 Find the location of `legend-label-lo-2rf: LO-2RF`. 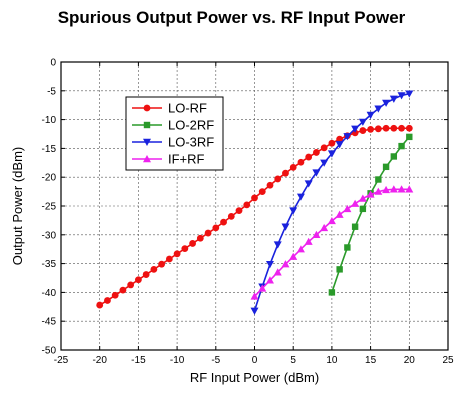

legend-label-lo-2rf: LO-2RF is located at coordinates (191, 125).